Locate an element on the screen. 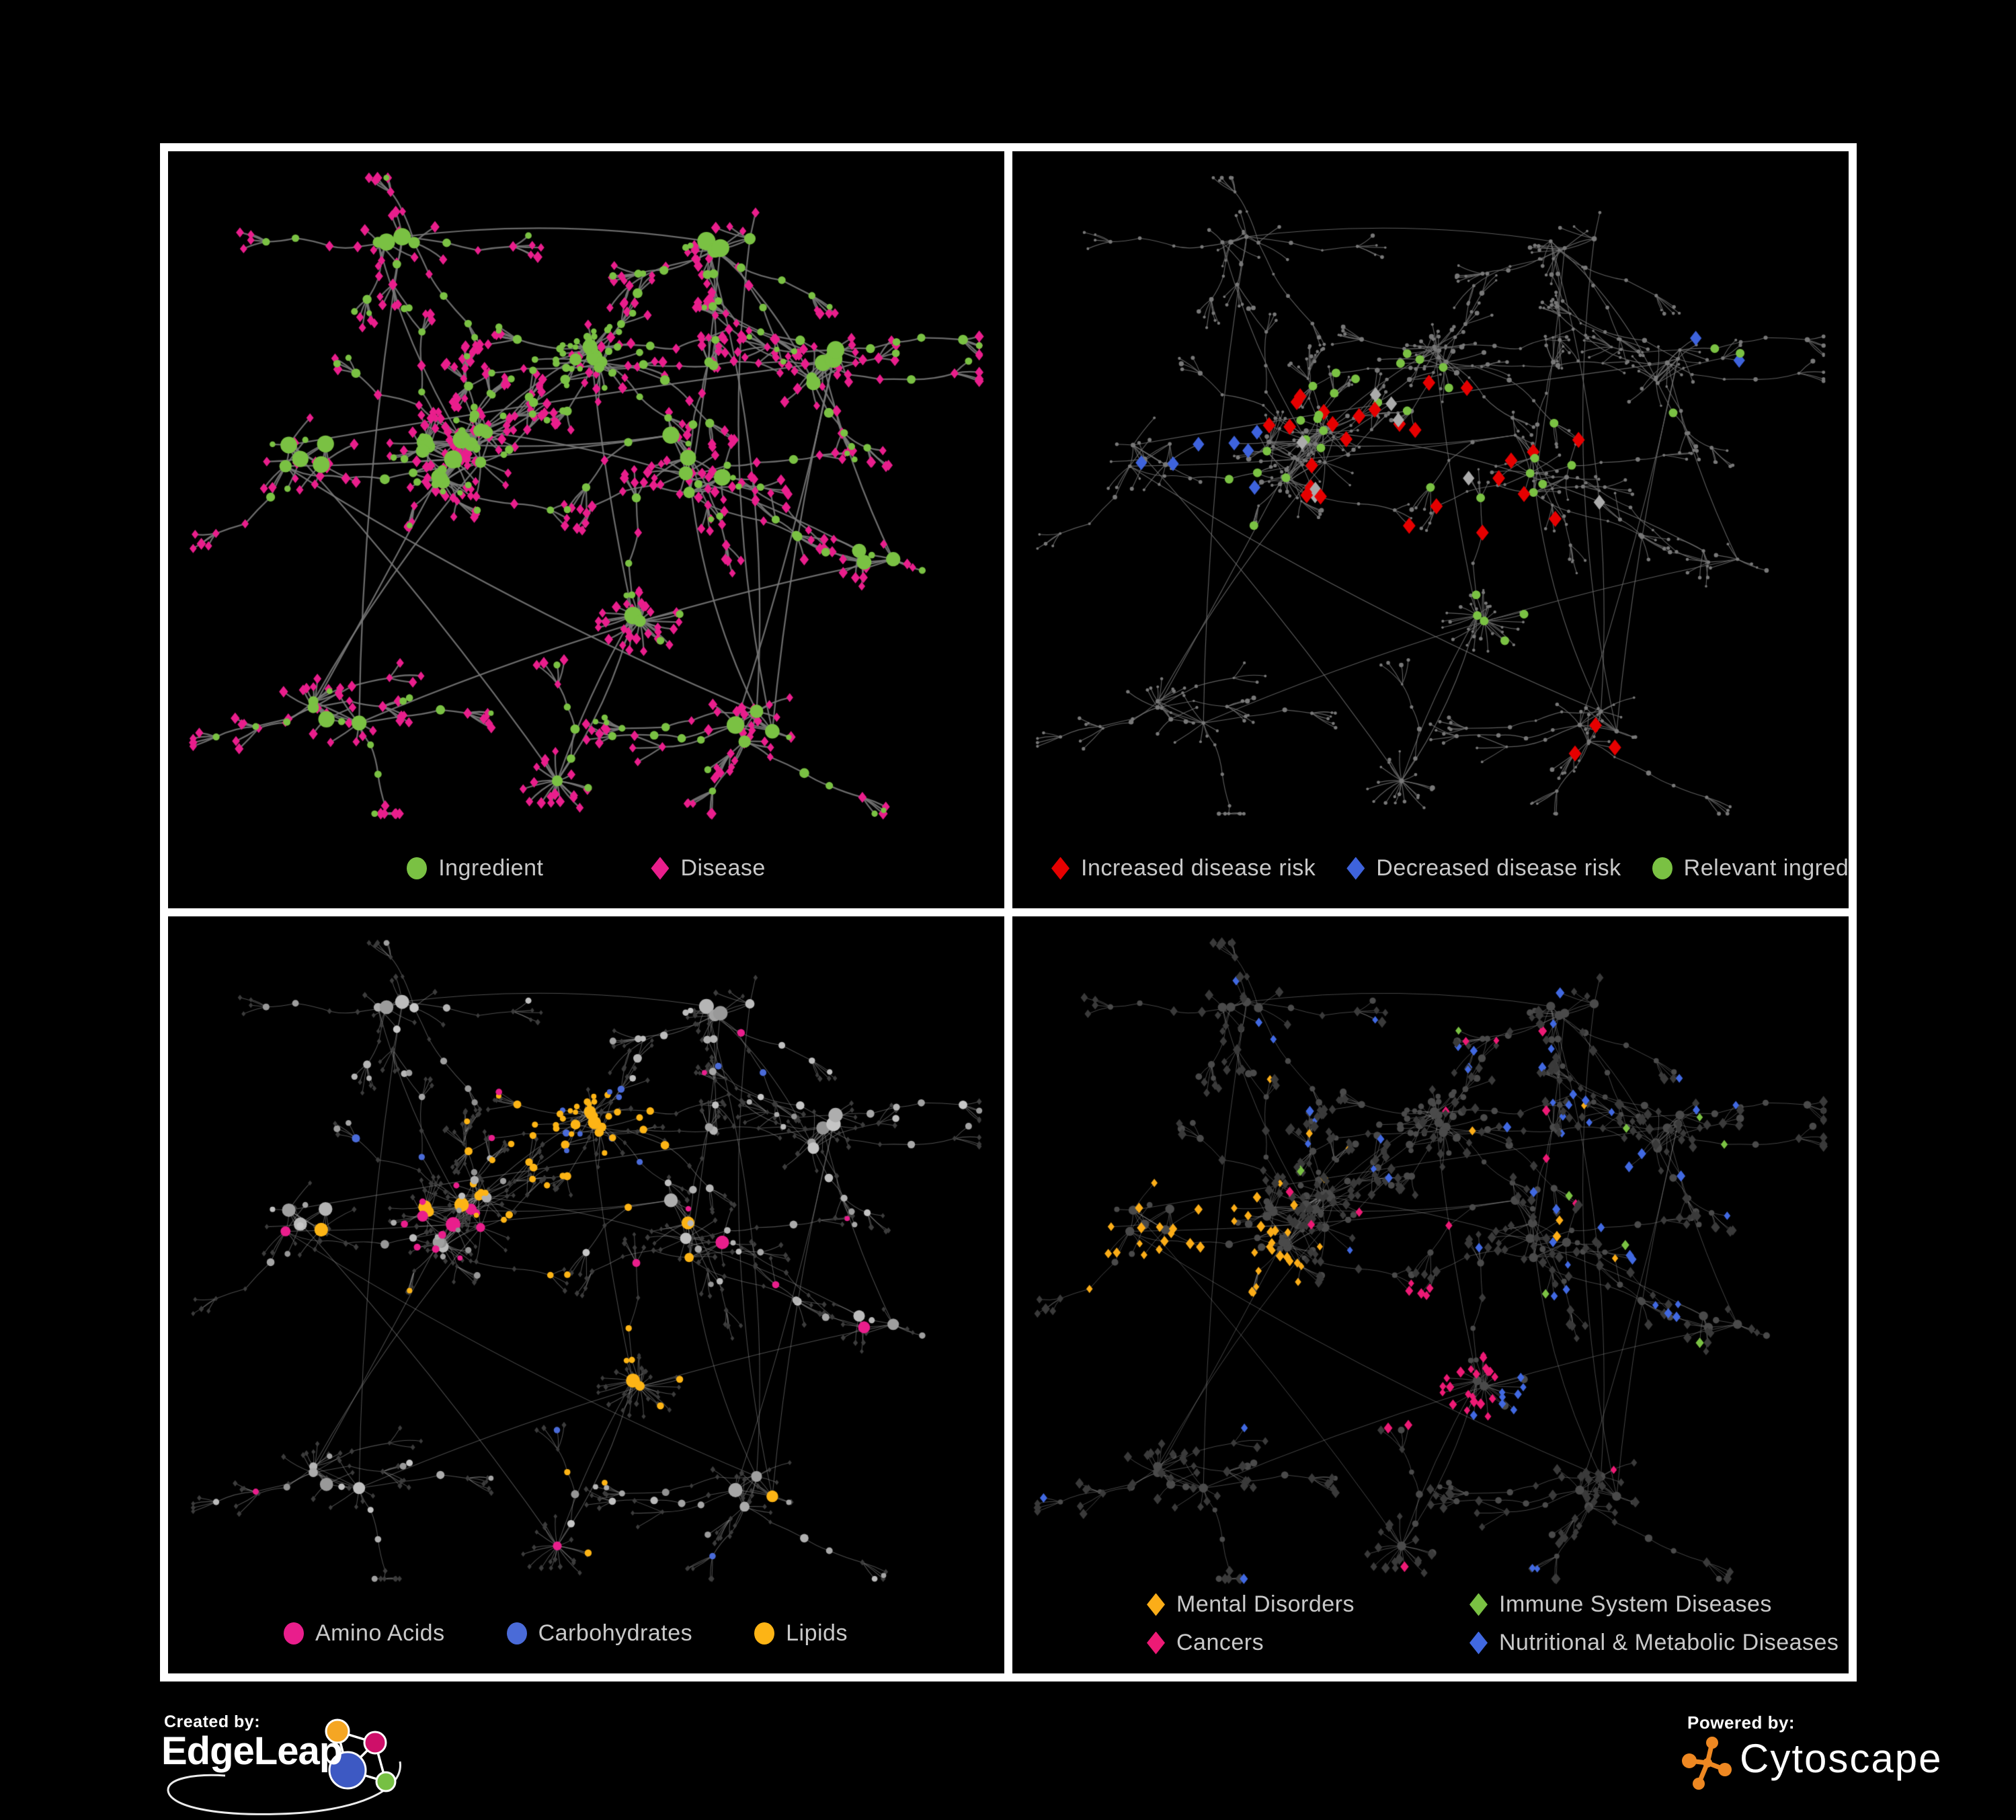 This screenshot has height=1820, width=2016. edgeleap-node-magenta is located at coordinates (375, 1743).